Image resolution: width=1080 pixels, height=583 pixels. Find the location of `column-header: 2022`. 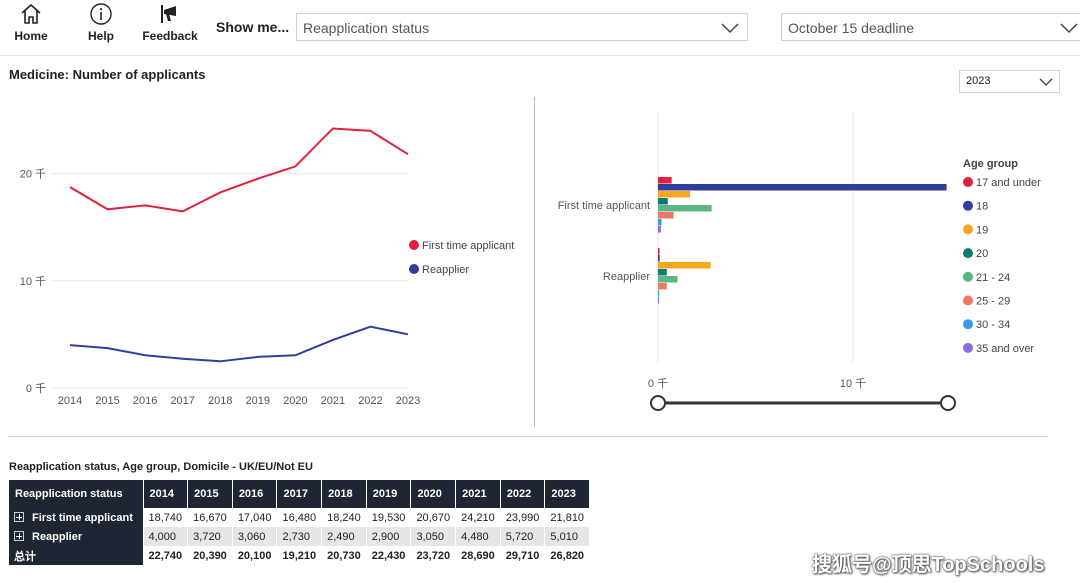

column-header: 2022 is located at coordinates (523, 494).